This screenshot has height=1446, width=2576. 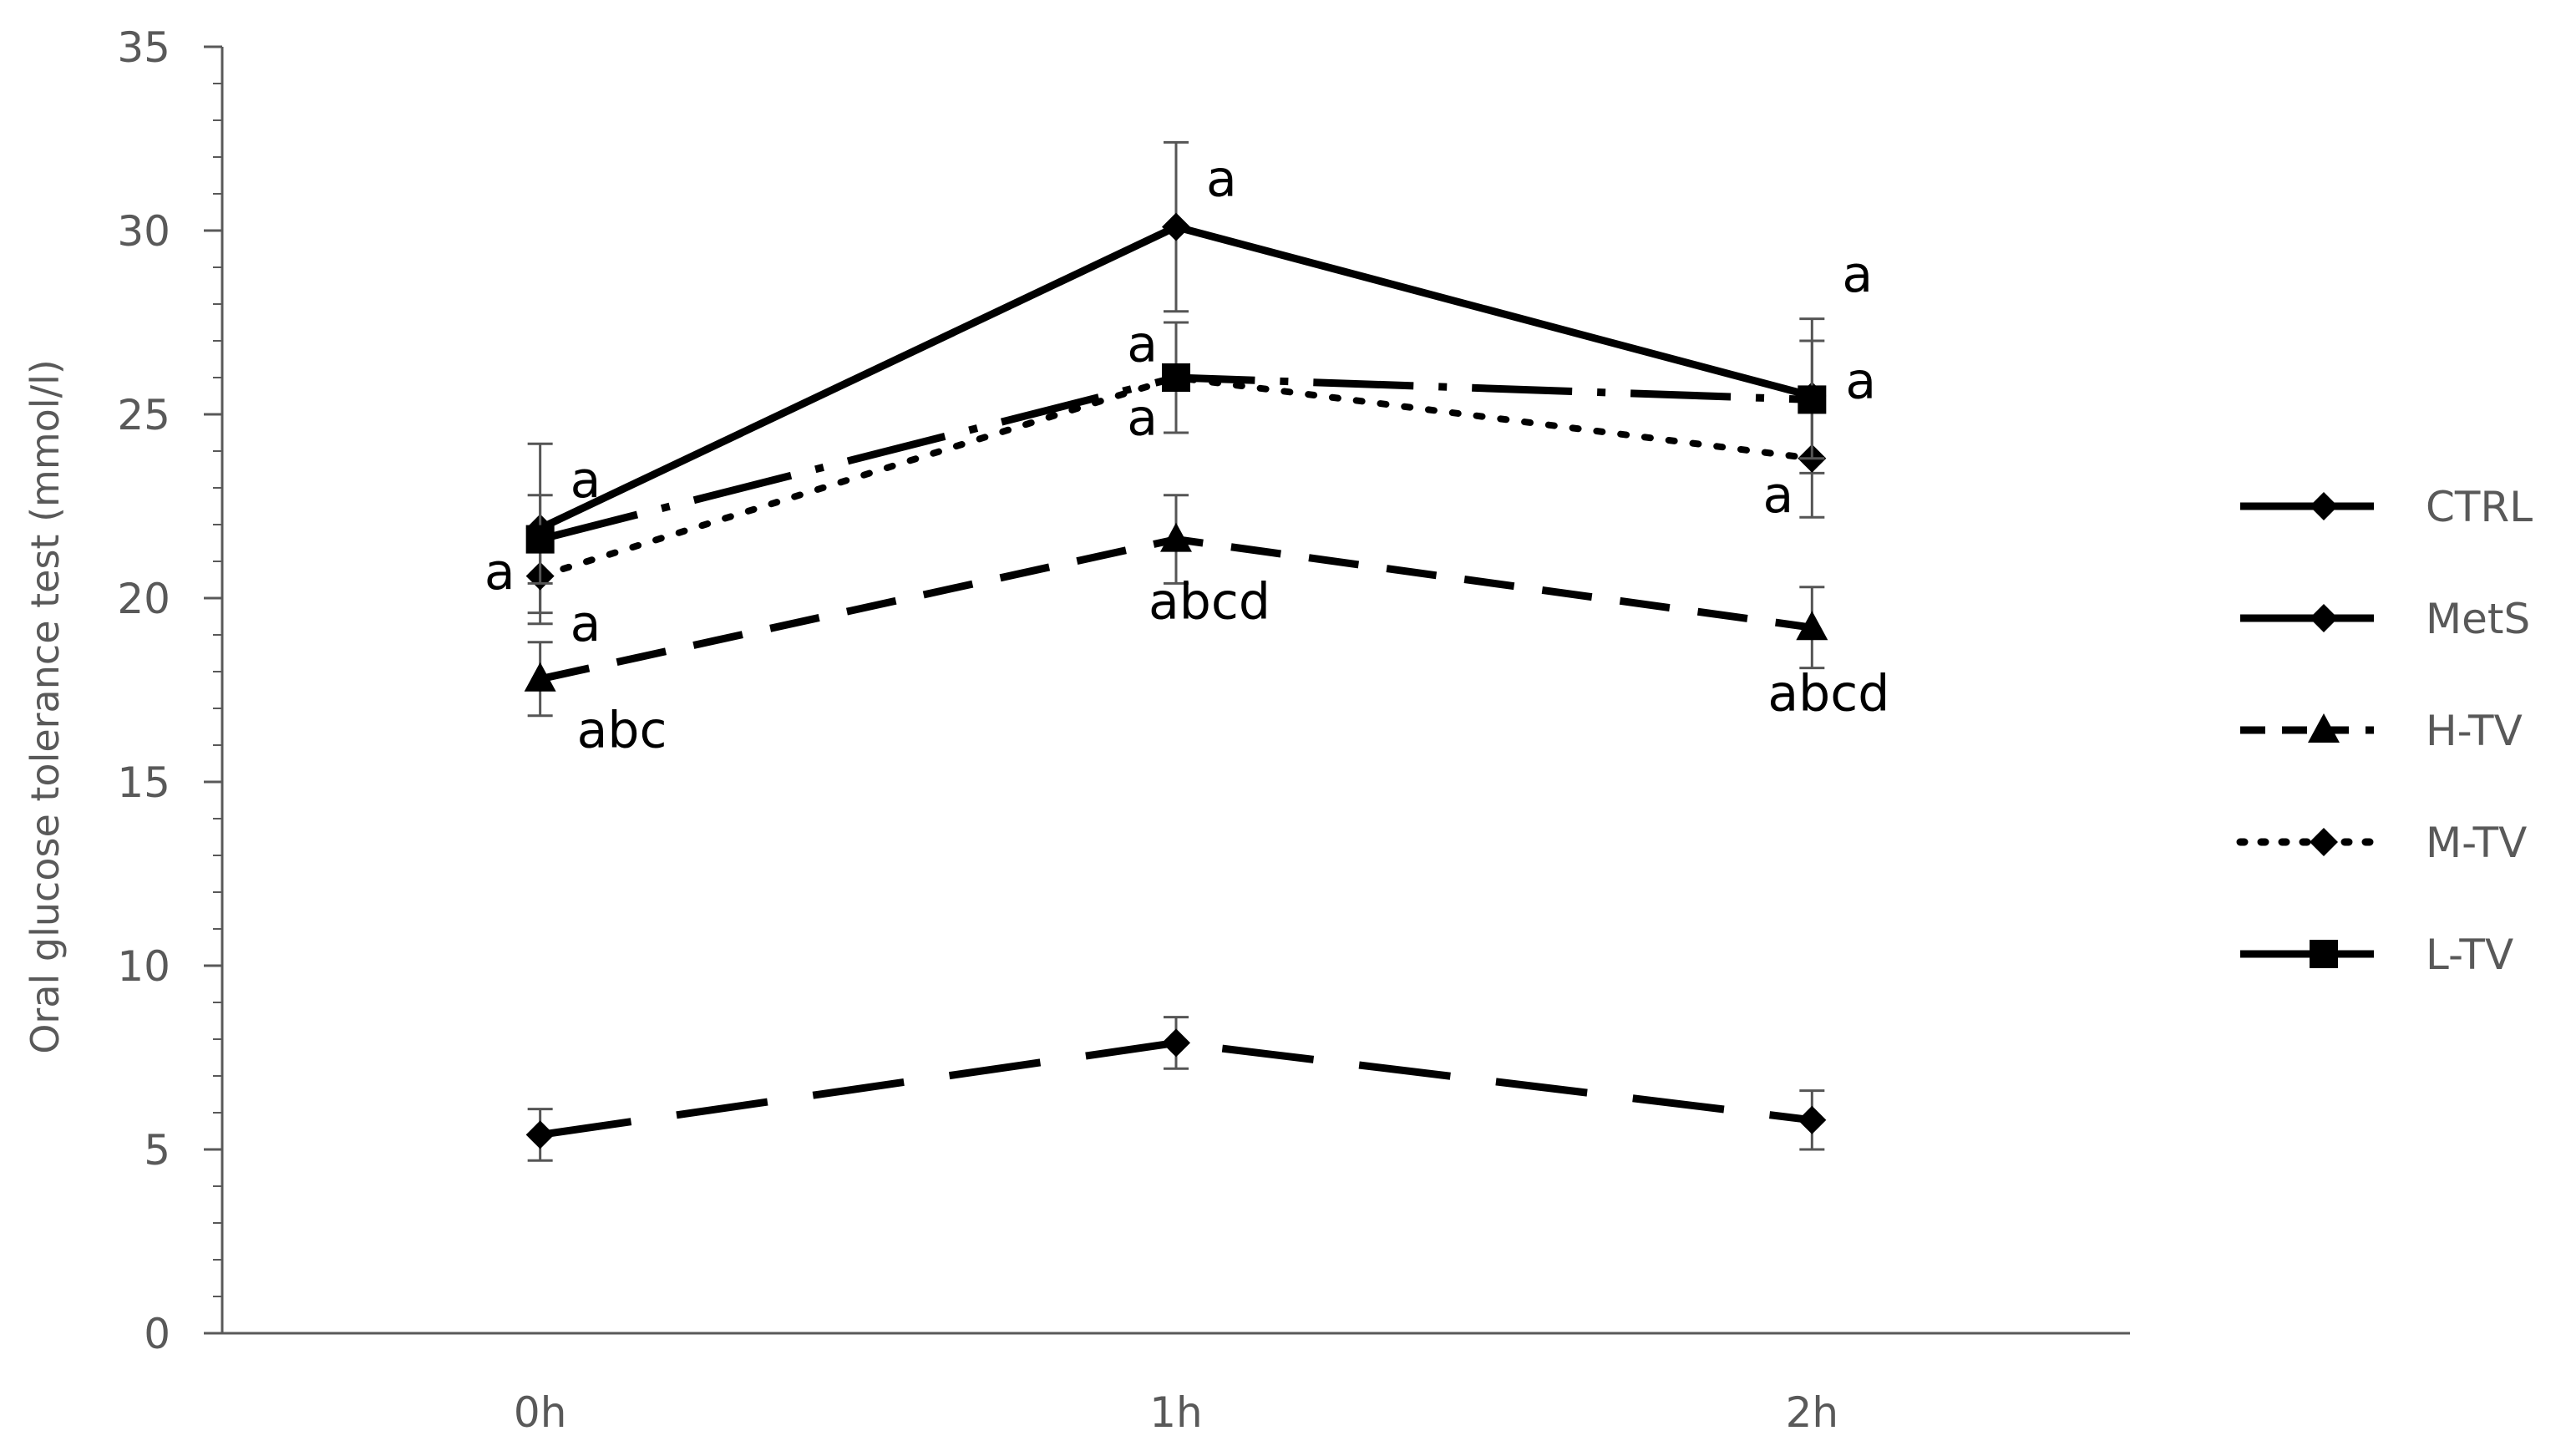 What do you see at coordinates (157, 1334) in the screenshot?
I see `y-tick-label: 0` at bounding box center [157, 1334].